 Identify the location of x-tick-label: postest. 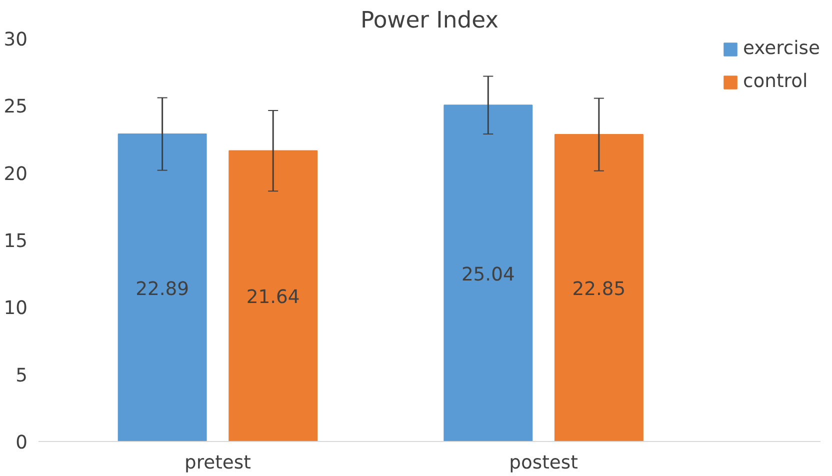
(543, 463).